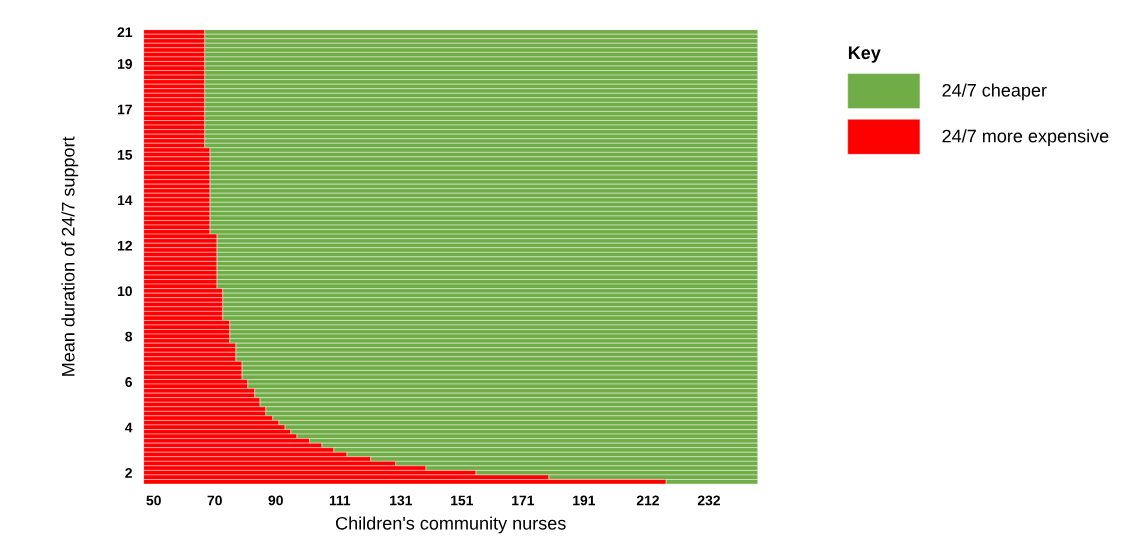 The width and height of the screenshot is (1131, 539). What do you see at coordinates (153, 500) in the screenshot?
I see `x-tick-label: 50` at bounding box center [153, 500].